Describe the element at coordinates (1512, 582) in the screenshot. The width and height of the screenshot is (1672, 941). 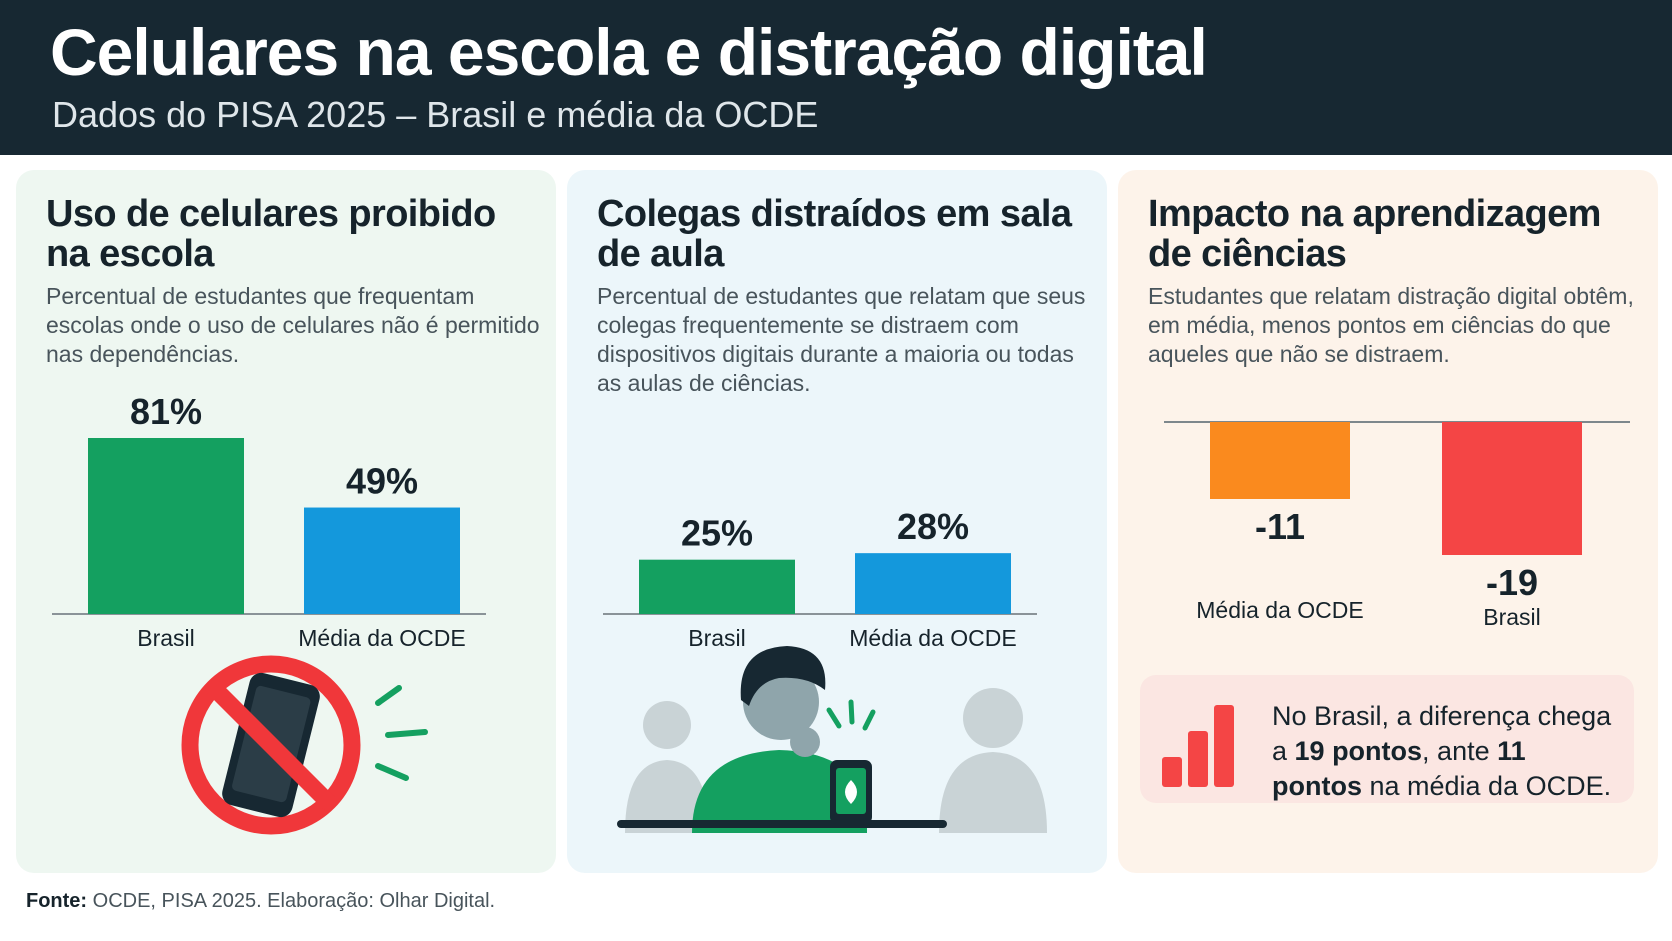
I see `value-label: -19` at that location.